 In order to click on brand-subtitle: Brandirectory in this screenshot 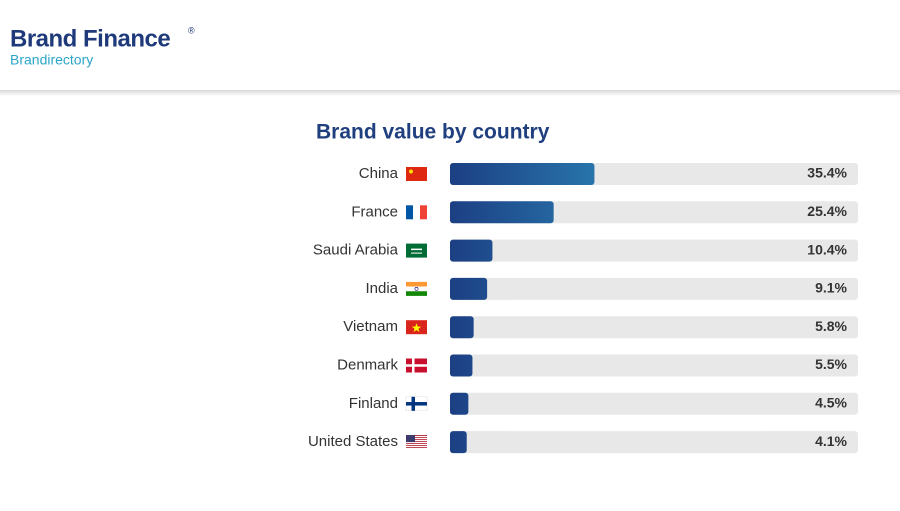, I will do `click(51, 60)`.